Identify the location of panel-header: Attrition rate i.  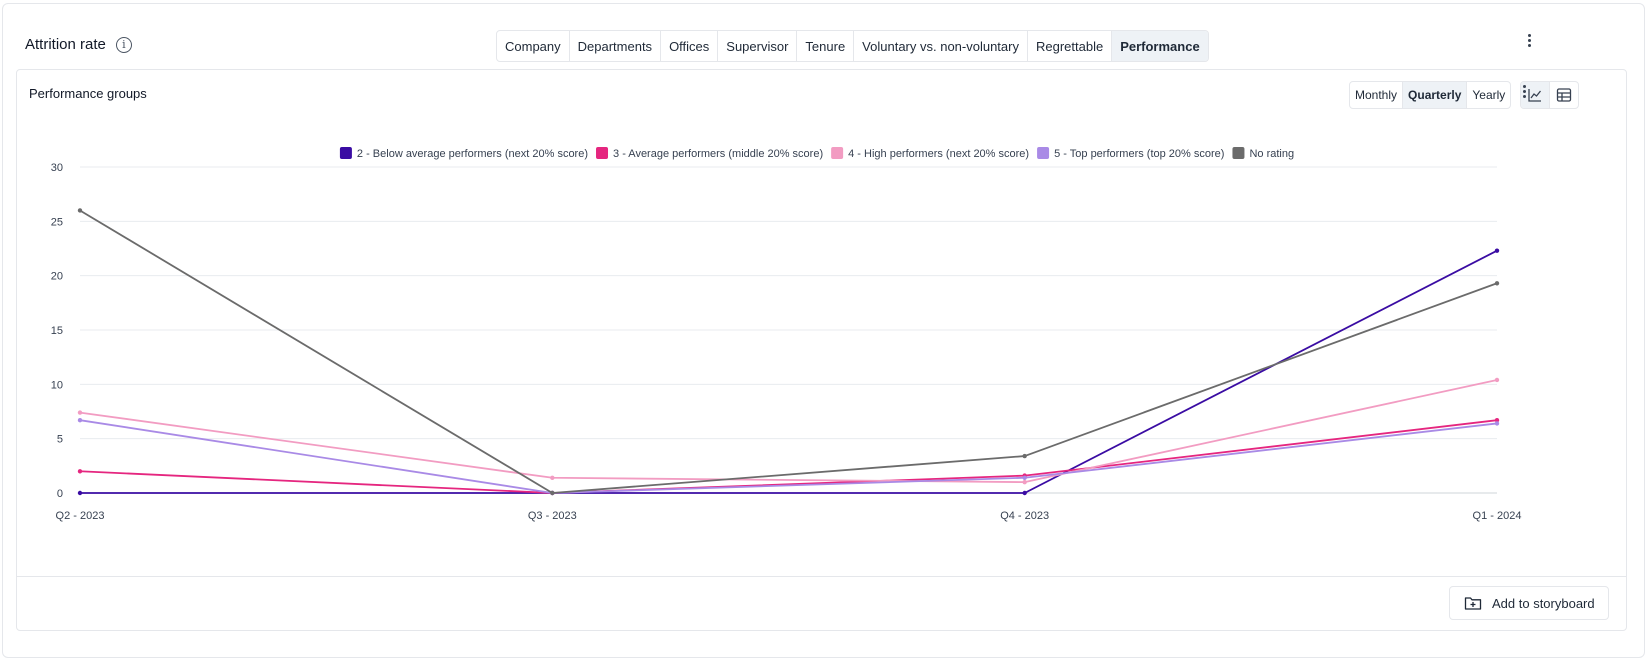
(78, 44).